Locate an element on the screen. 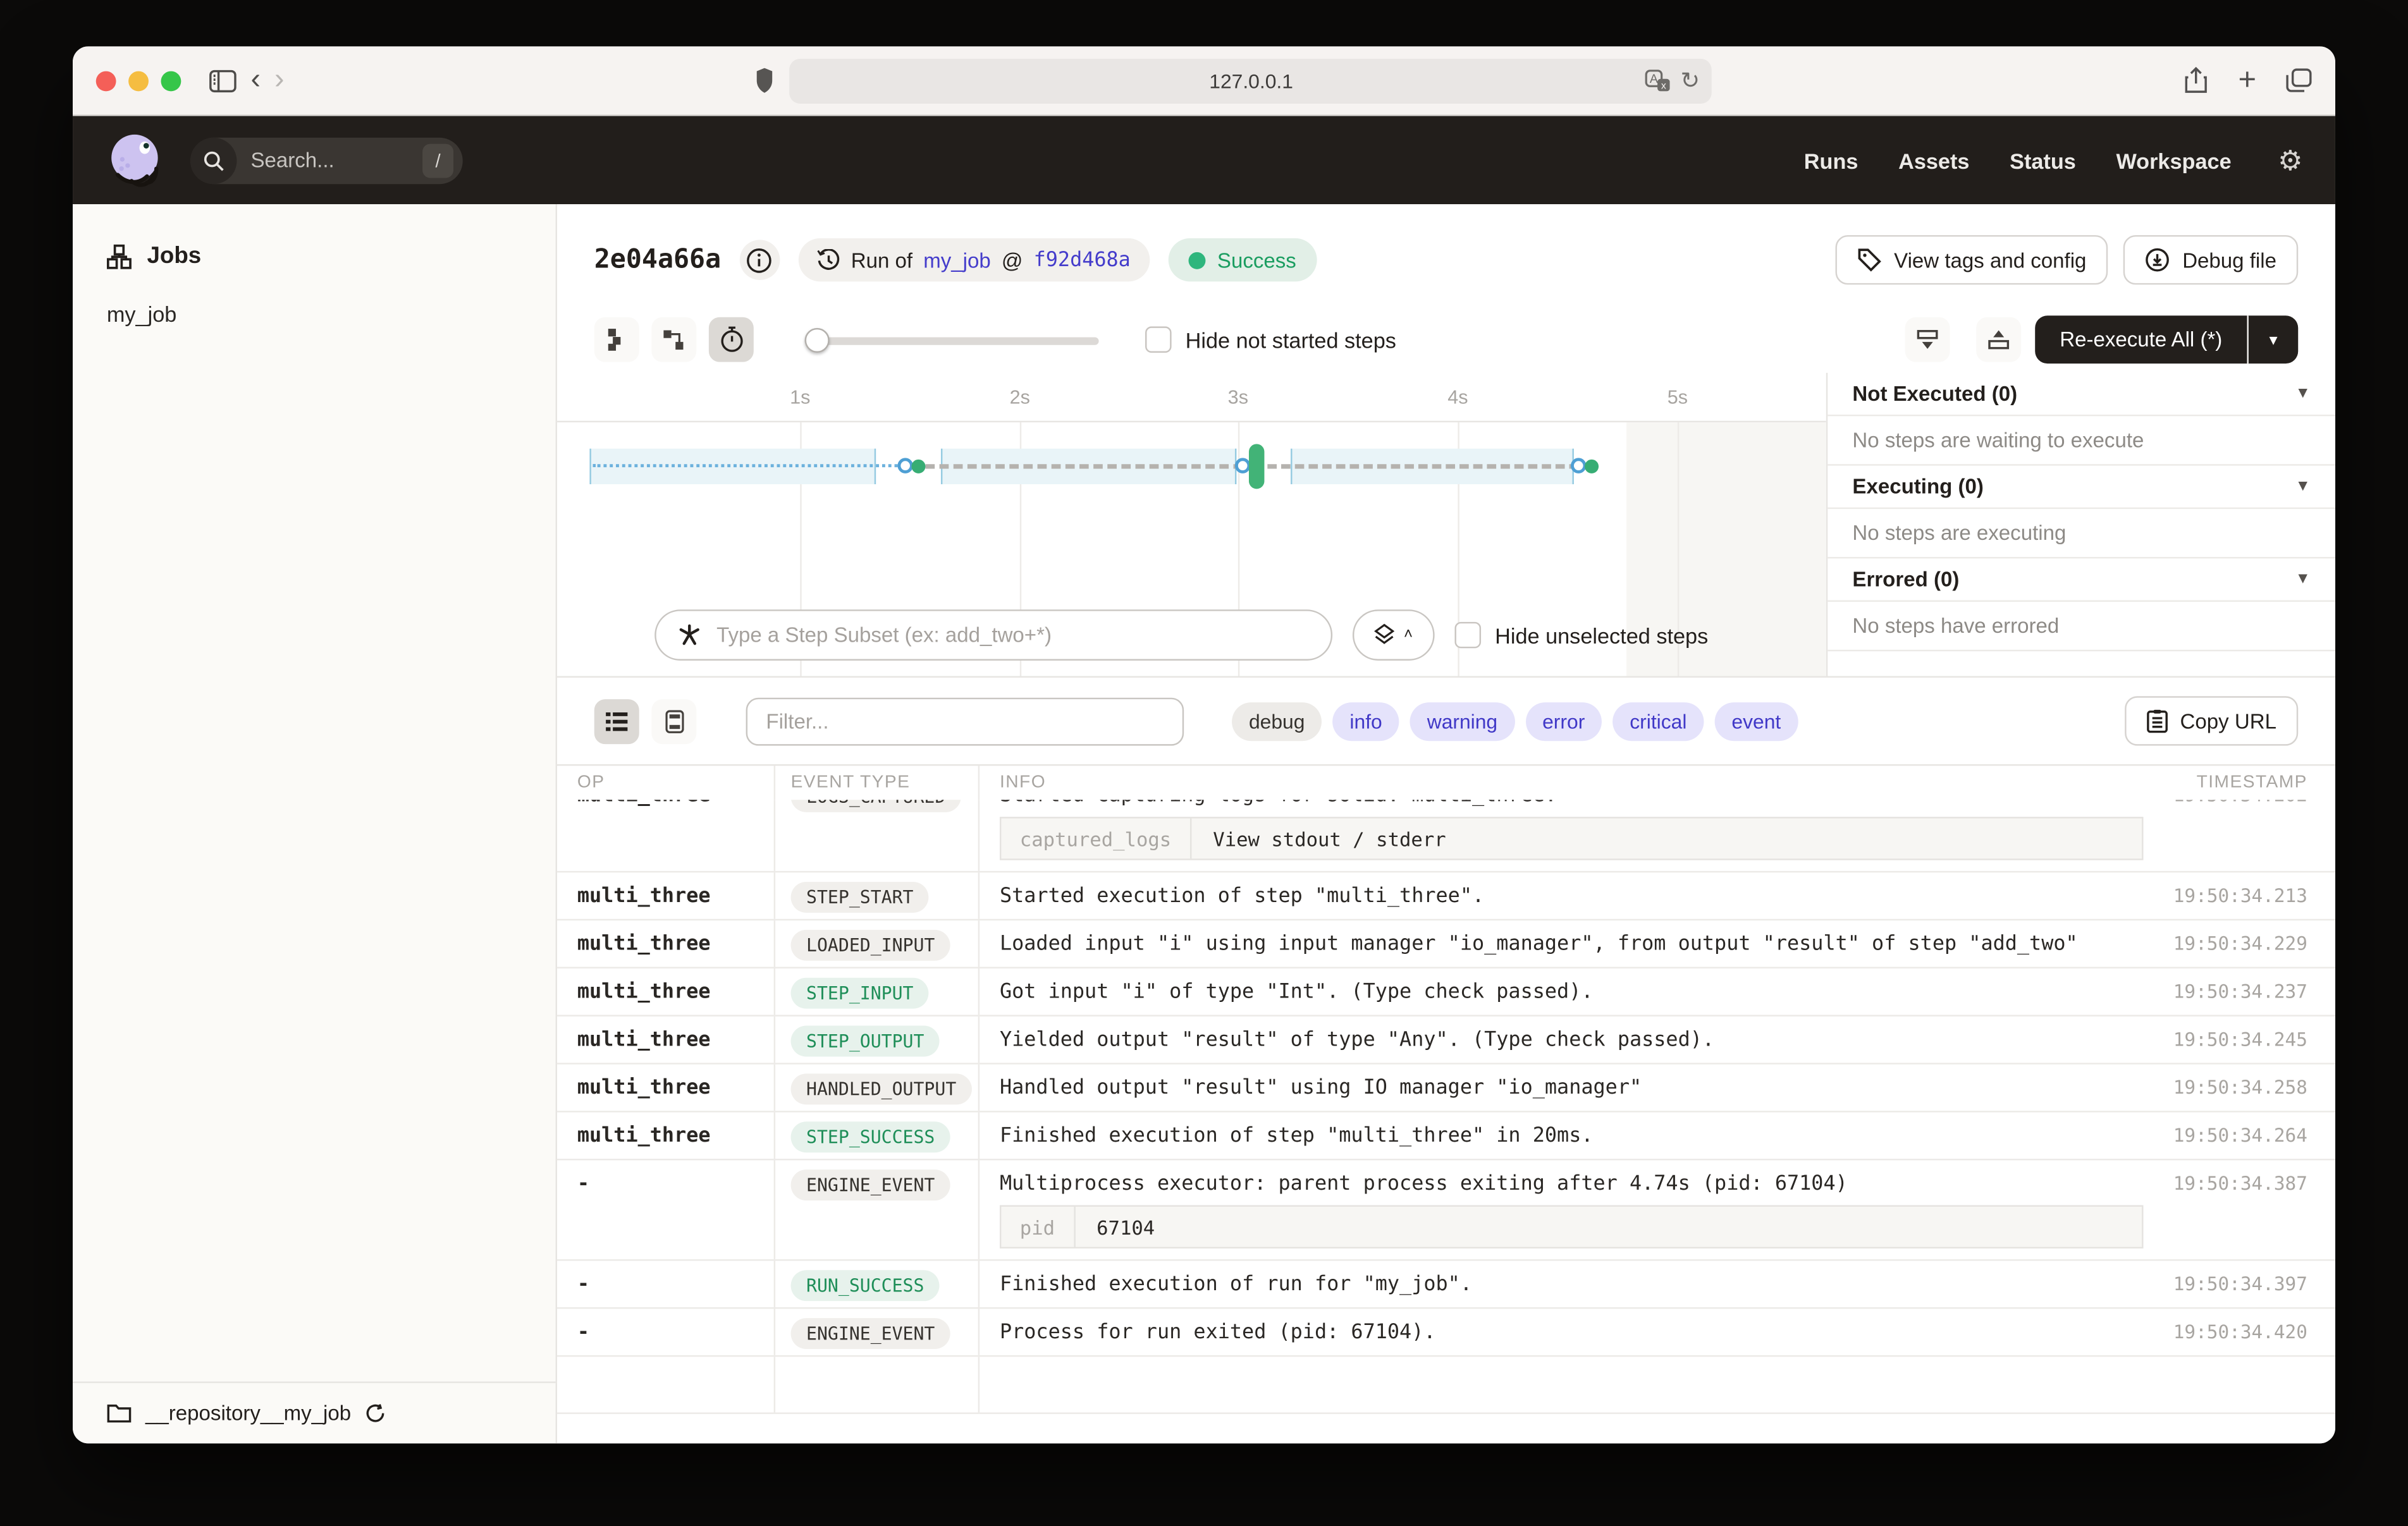 The image size is (2408, 1526). gantt-chart: 1s 2s 3s 4s 5s is located at coordinates (1191, 524).